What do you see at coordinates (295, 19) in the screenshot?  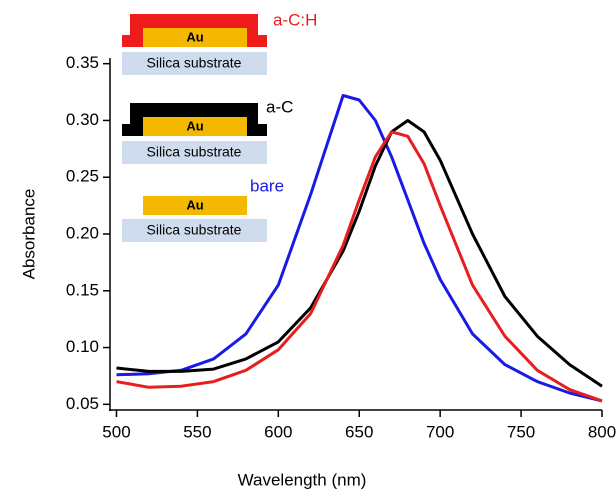 I see `annotation: a-C:H` at bounding box center [295, 19].